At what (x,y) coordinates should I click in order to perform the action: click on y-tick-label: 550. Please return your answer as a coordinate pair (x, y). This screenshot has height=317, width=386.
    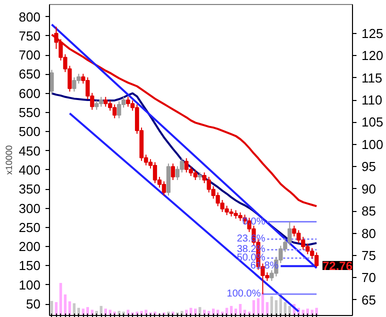
    Looking at the image, I should click on (29, 112).